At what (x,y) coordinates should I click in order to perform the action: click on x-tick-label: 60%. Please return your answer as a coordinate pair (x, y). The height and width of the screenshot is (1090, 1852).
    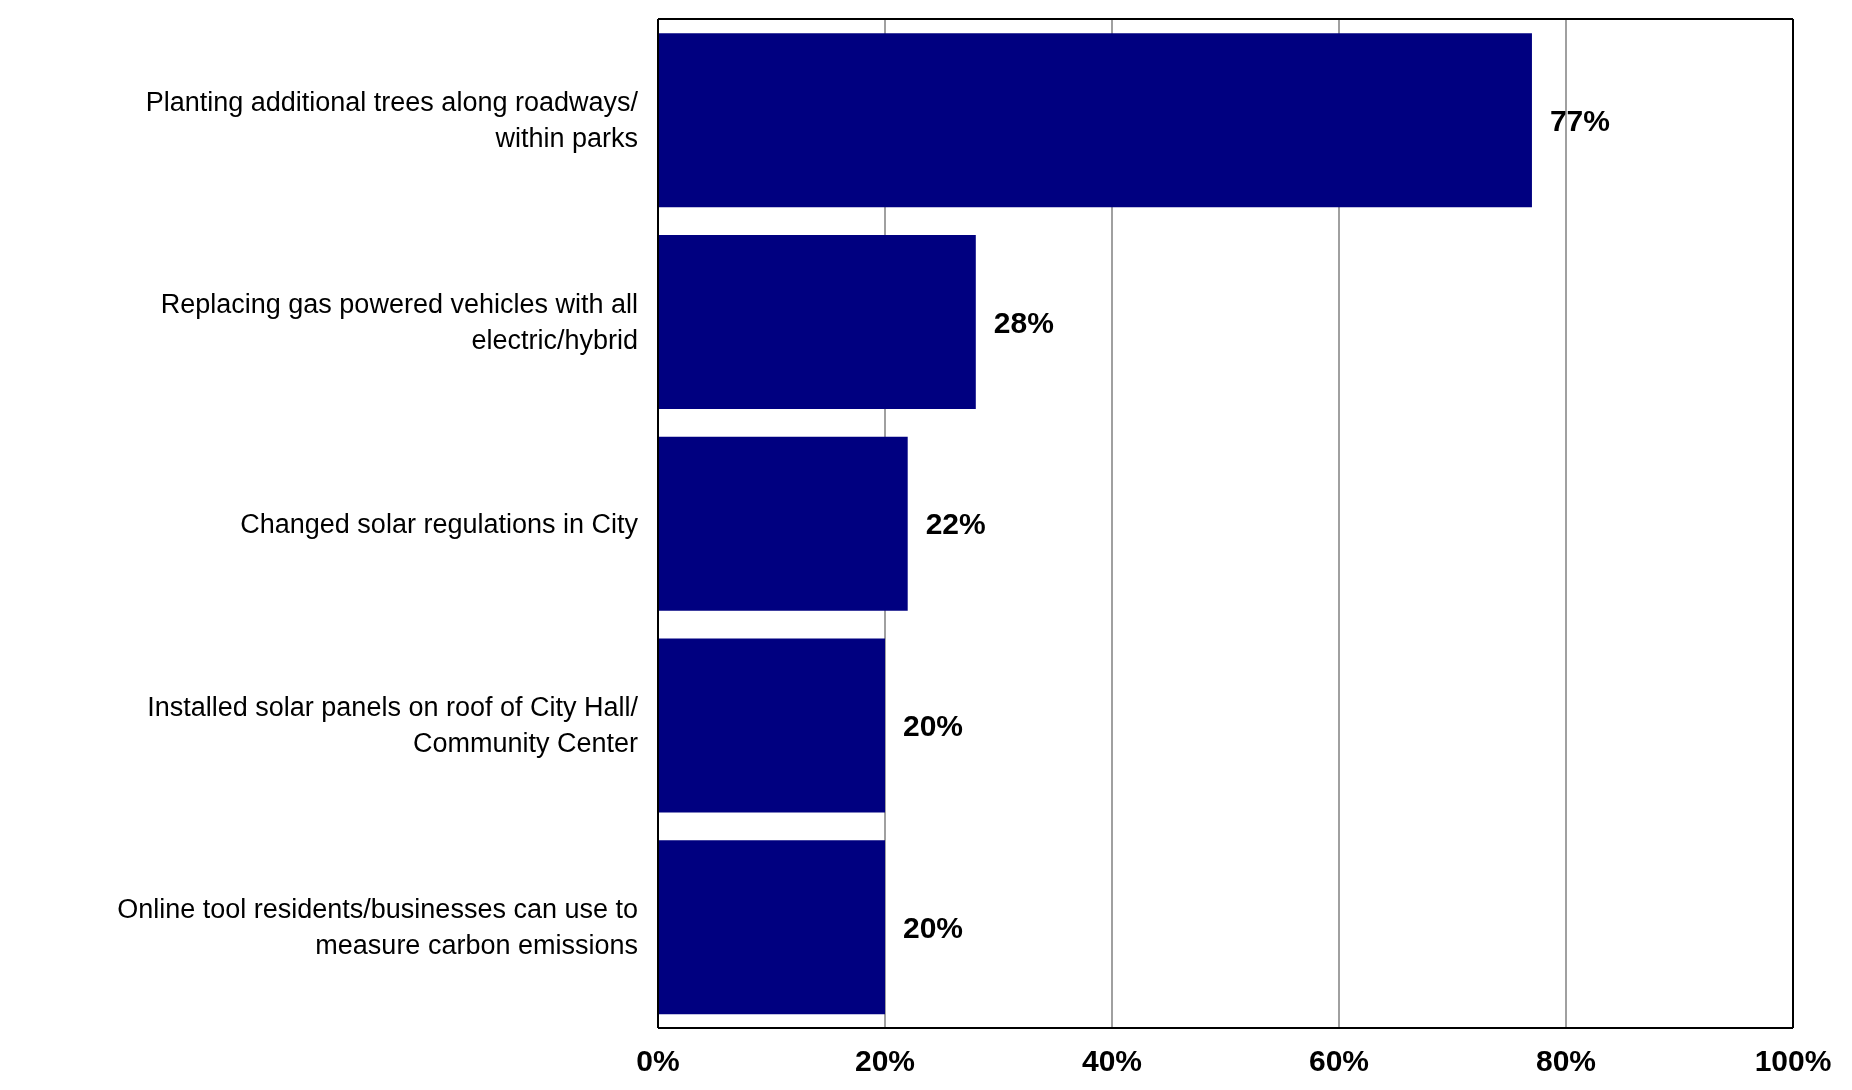
    Looking at the image, I should click on (1339, 1061).